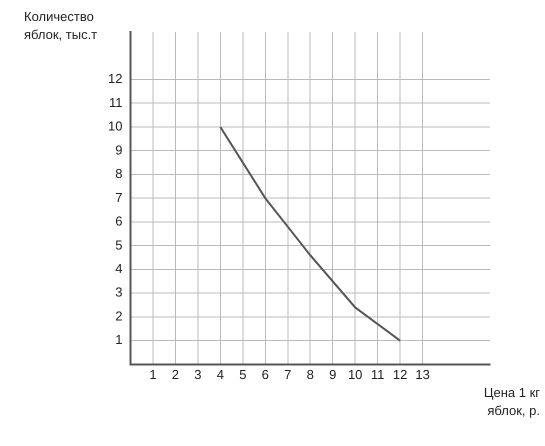 Image resolution: width=545 pixels, height=446 pixels. I want to click on y-tick-label: 6, so click(118, 221).